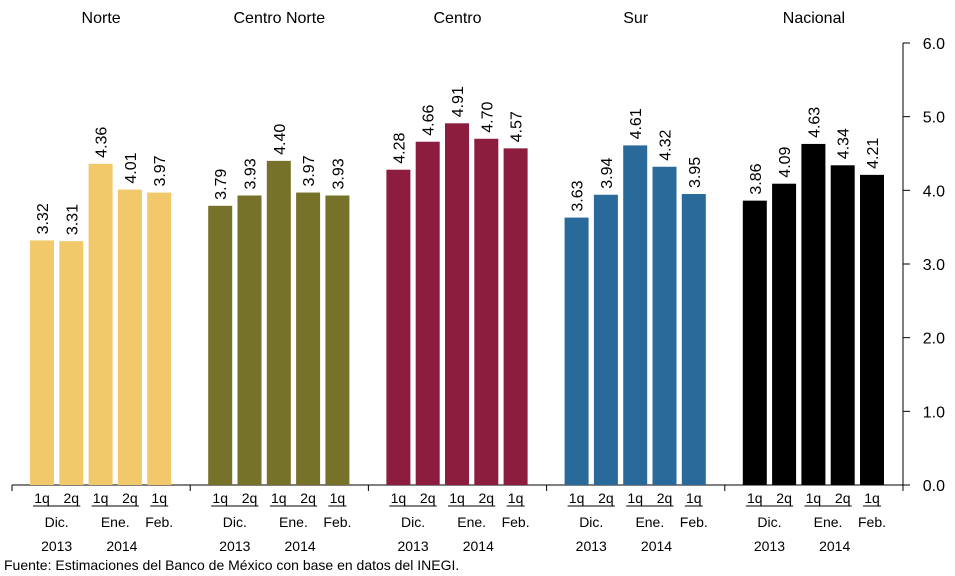 This screenshot has height=576, width=955. I want to click on group-title: Norte, so click(101, 18).